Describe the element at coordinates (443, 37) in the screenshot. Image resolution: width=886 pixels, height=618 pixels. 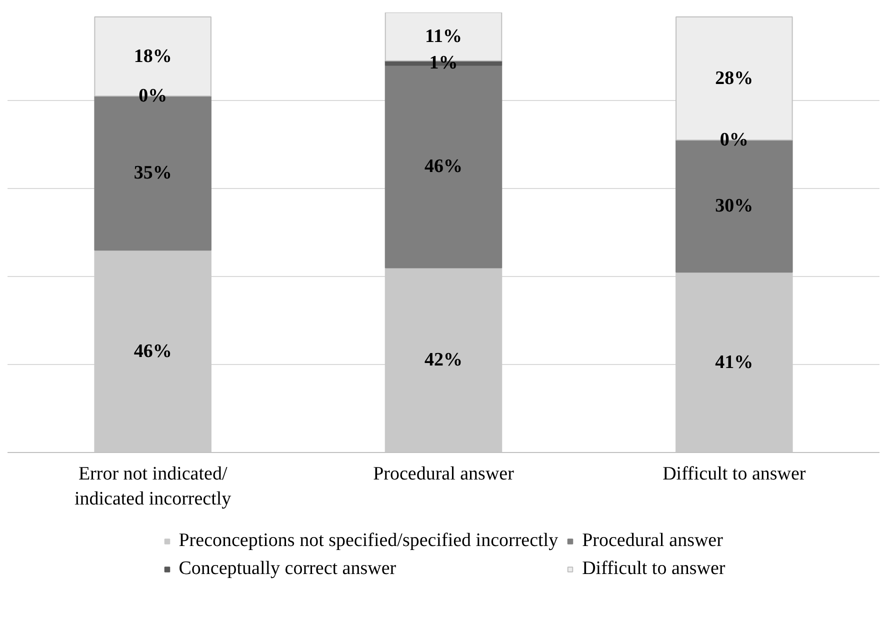
I see `data-label: 11%` at that location.